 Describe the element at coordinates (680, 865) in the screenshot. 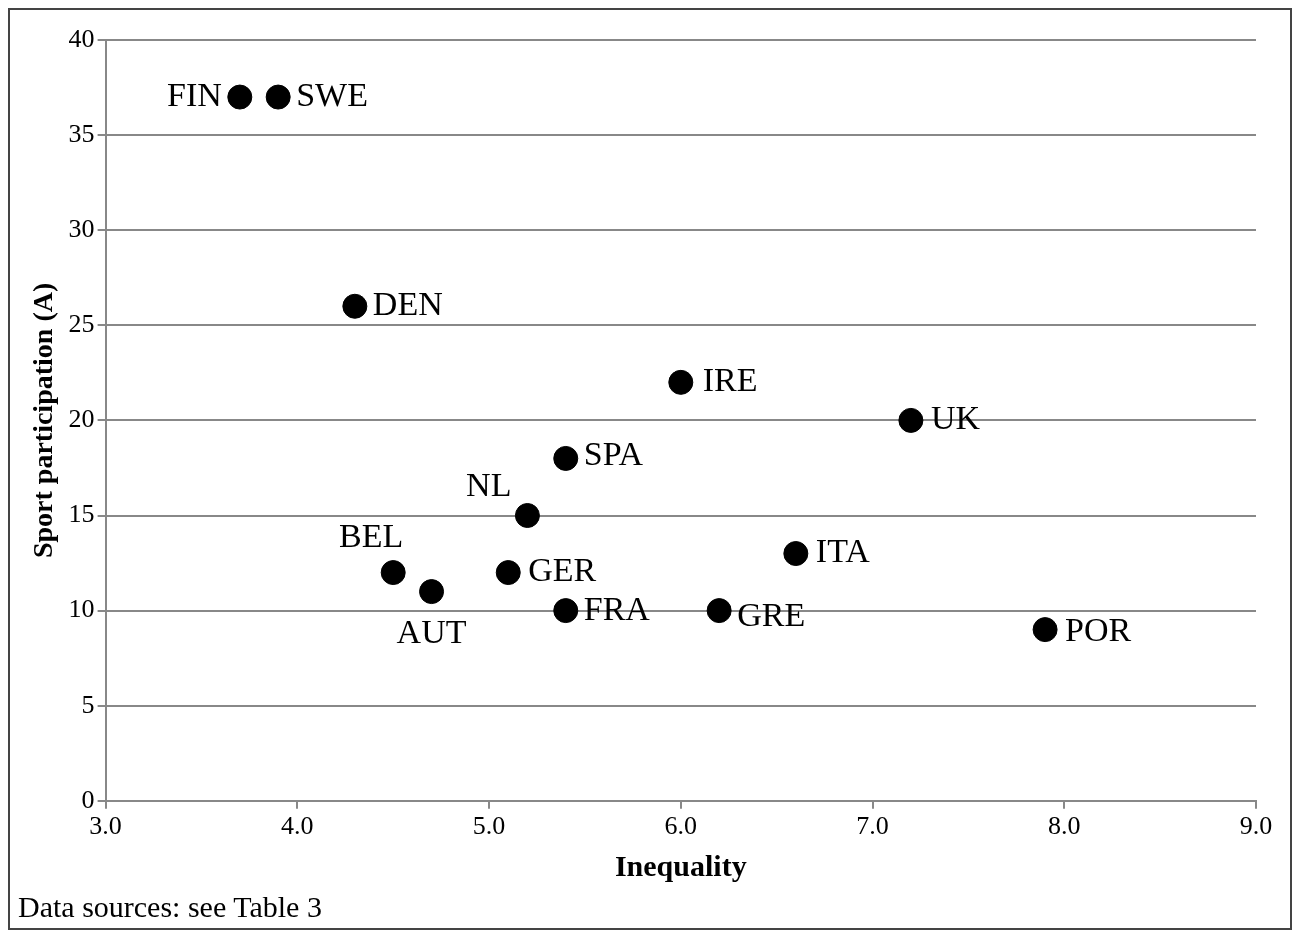

I see `x-axis-title: Inequality` at that location.